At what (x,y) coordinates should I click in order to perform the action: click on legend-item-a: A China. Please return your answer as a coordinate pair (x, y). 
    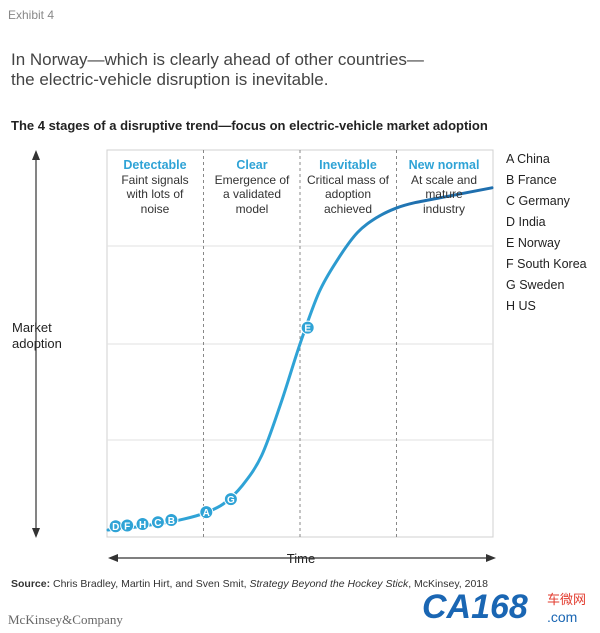
    Looking at the image, I should click on (528, 159).